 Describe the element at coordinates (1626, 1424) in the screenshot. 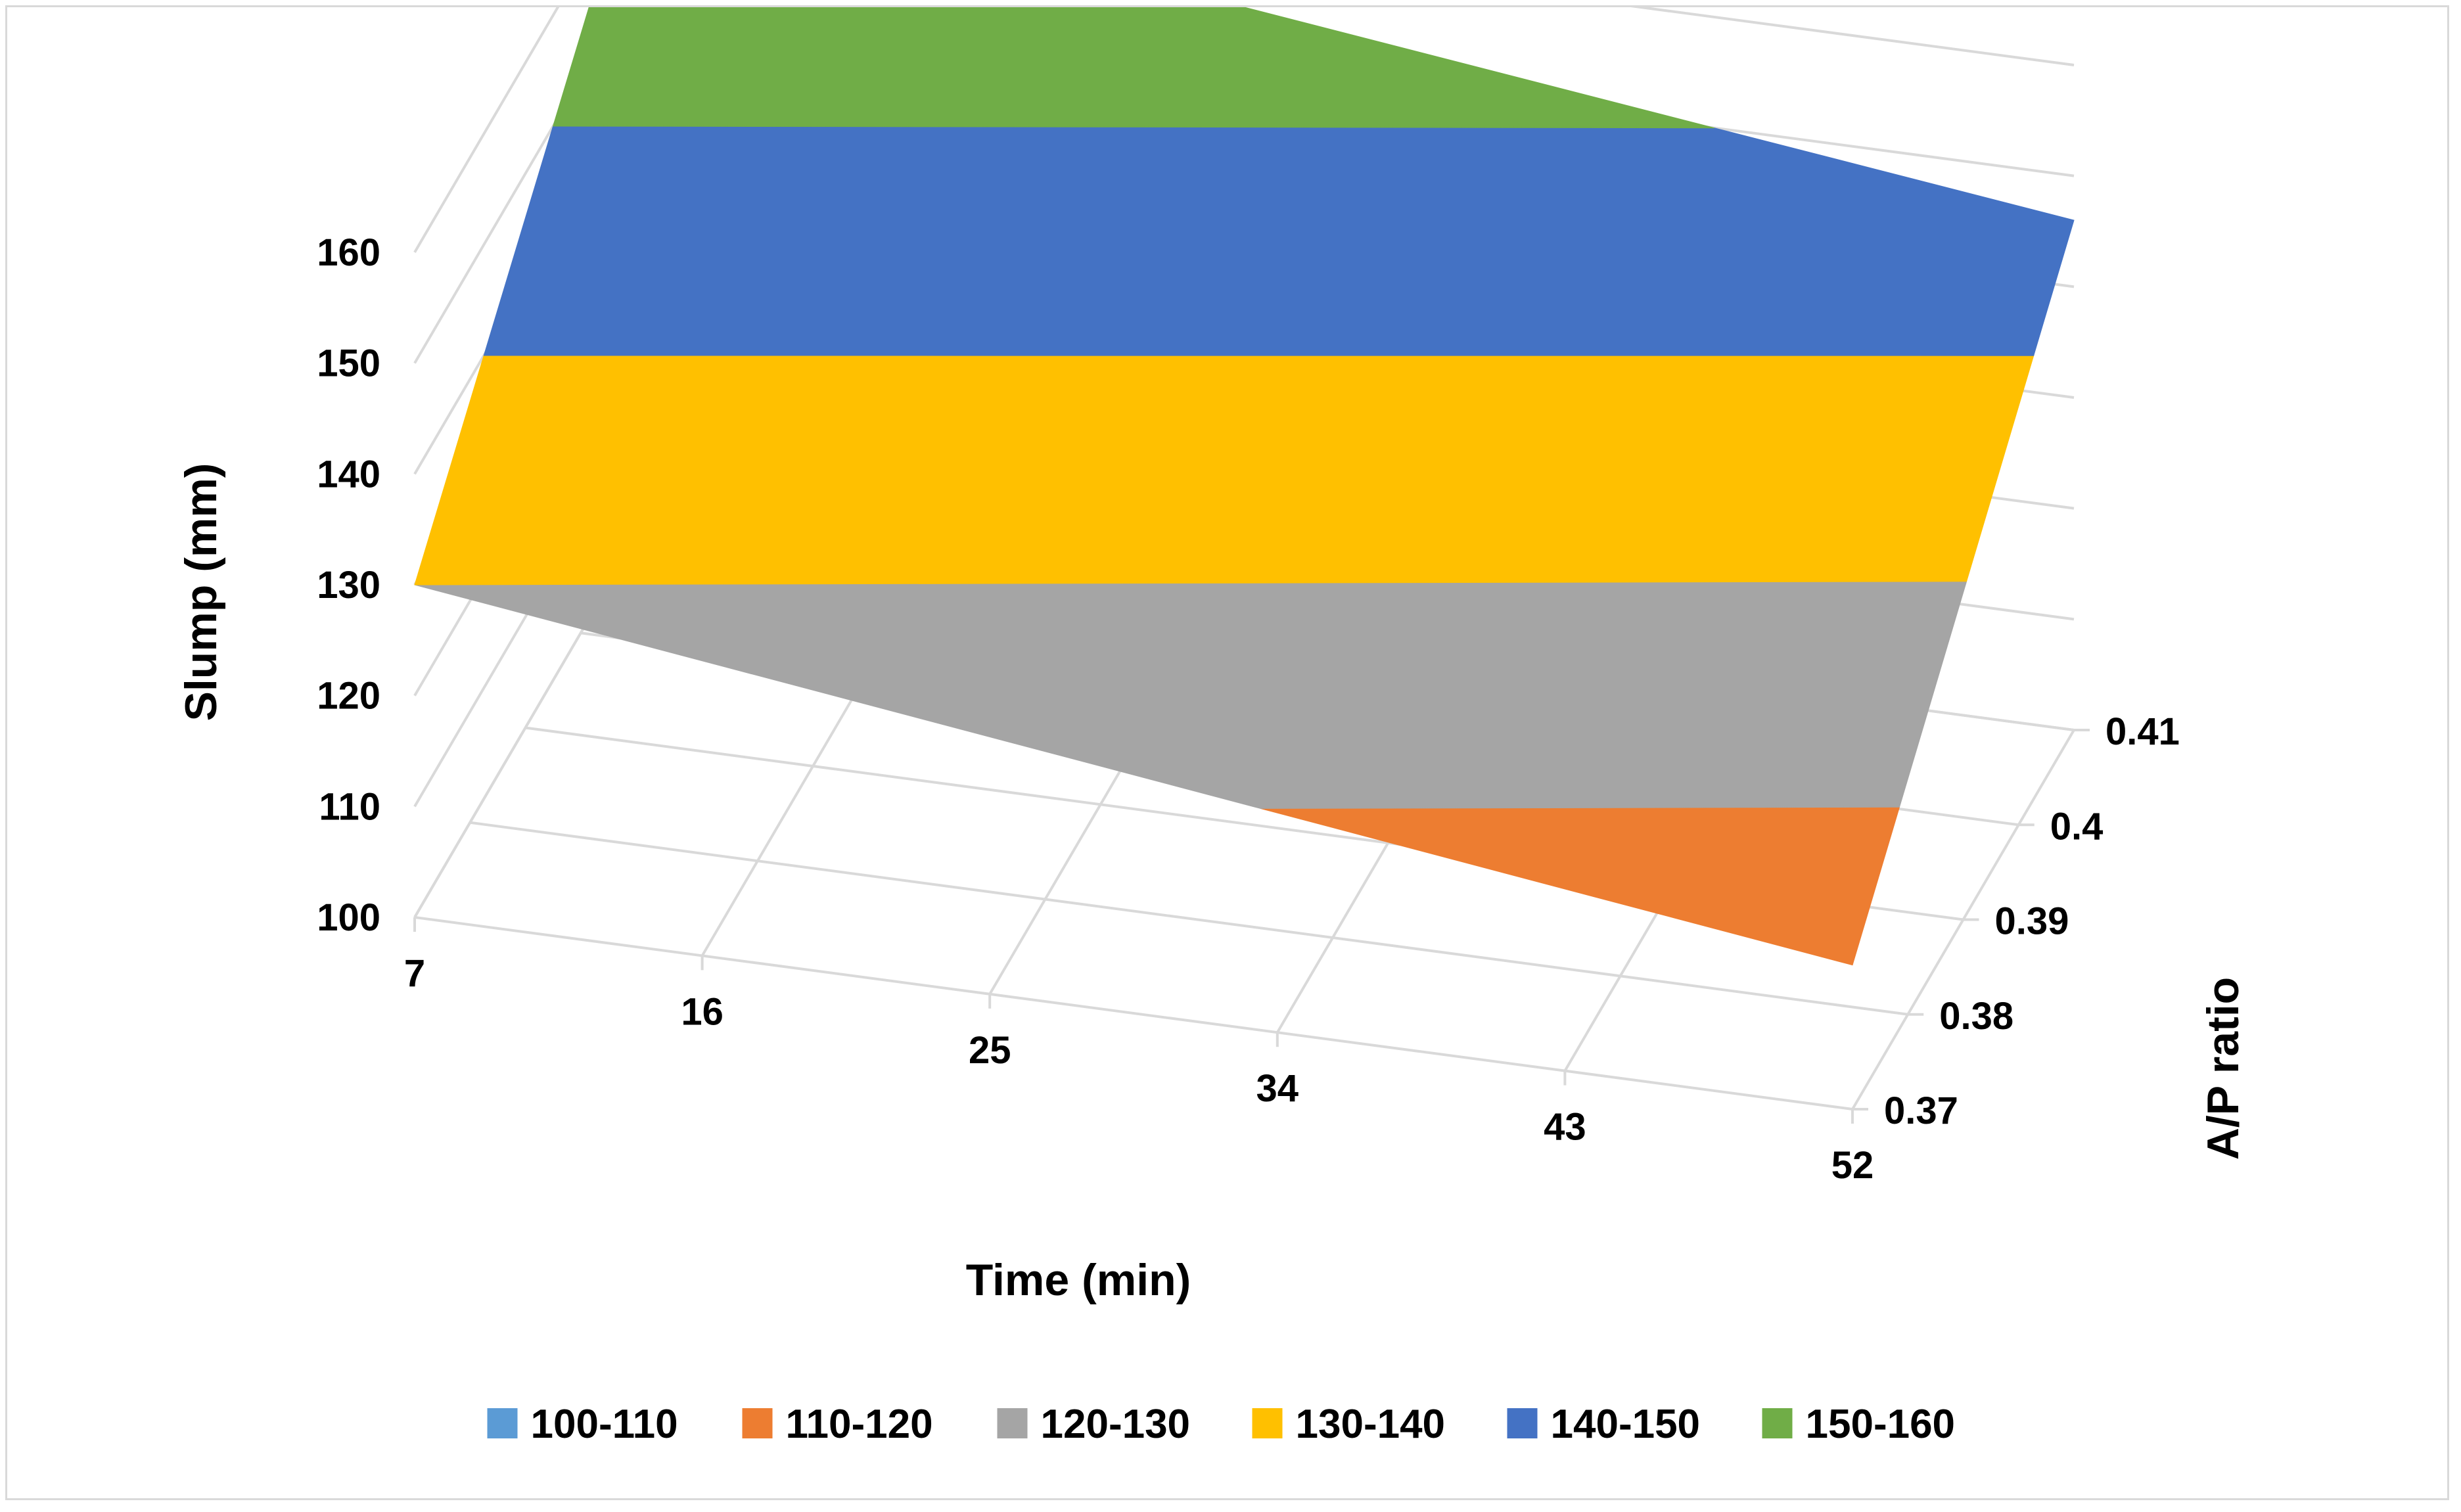

I see `legend-label-140-150: 140-150` at that location.